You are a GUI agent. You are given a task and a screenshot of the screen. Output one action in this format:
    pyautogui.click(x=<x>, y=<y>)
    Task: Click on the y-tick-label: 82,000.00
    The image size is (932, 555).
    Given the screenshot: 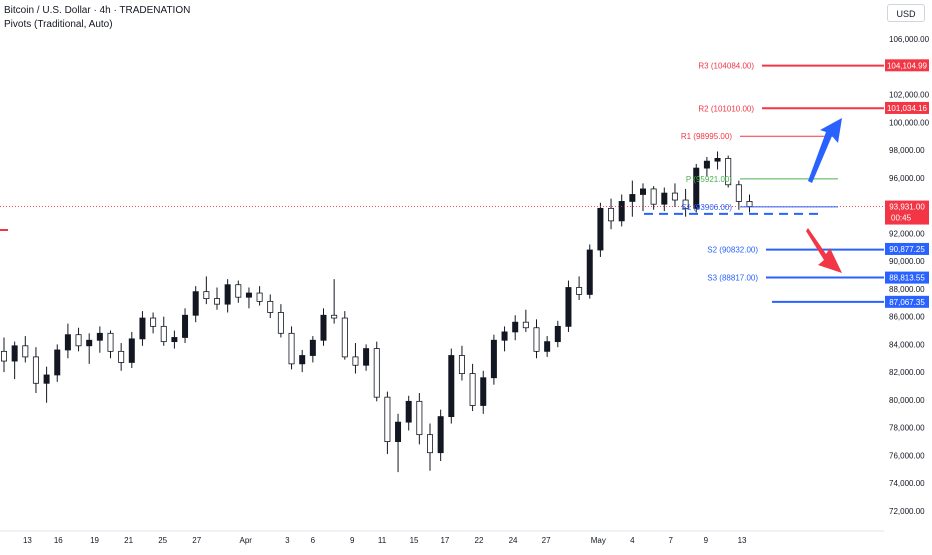 What is the action you would take?
    pyautogui.click(x=907, y=372)
    